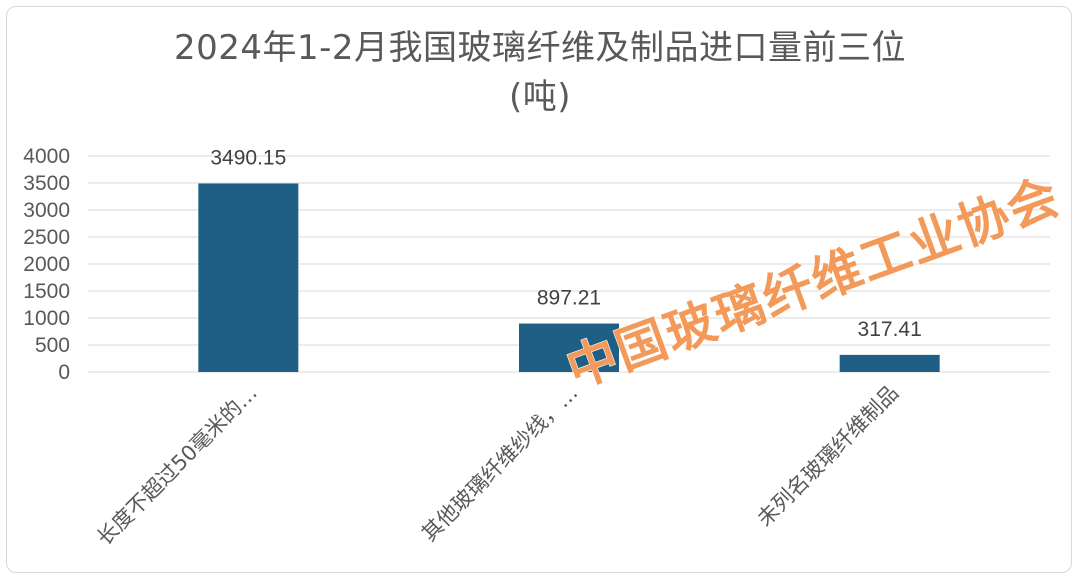  I want to click on y-tick-label: 2000, so click(46, 264).